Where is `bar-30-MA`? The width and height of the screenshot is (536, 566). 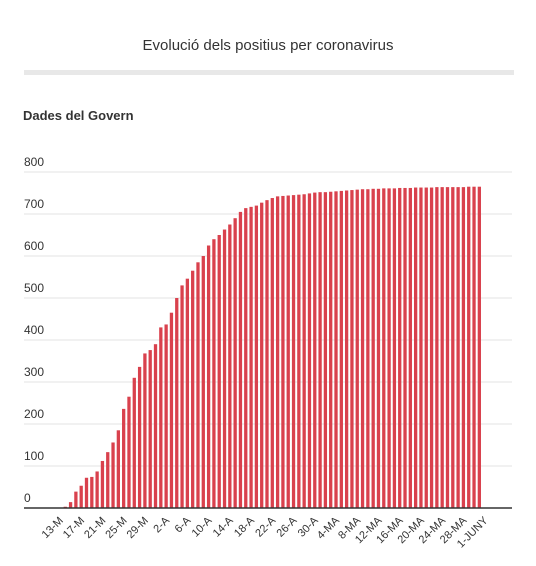 bar-30-MA is located at coordinates (469, 347).